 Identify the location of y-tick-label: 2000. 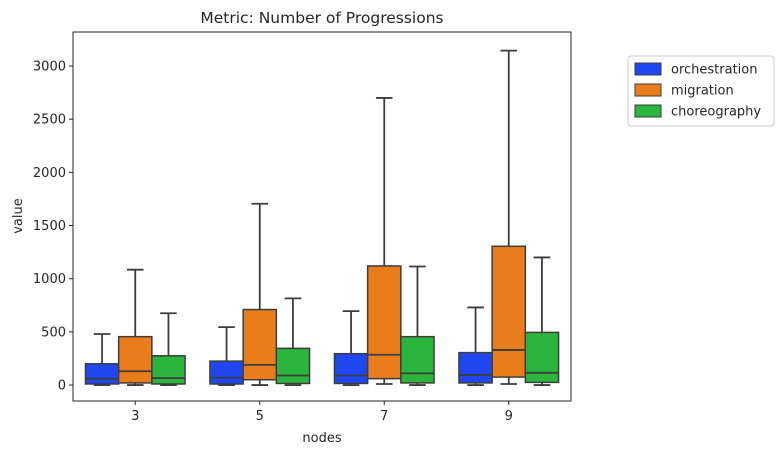
(49, 173).